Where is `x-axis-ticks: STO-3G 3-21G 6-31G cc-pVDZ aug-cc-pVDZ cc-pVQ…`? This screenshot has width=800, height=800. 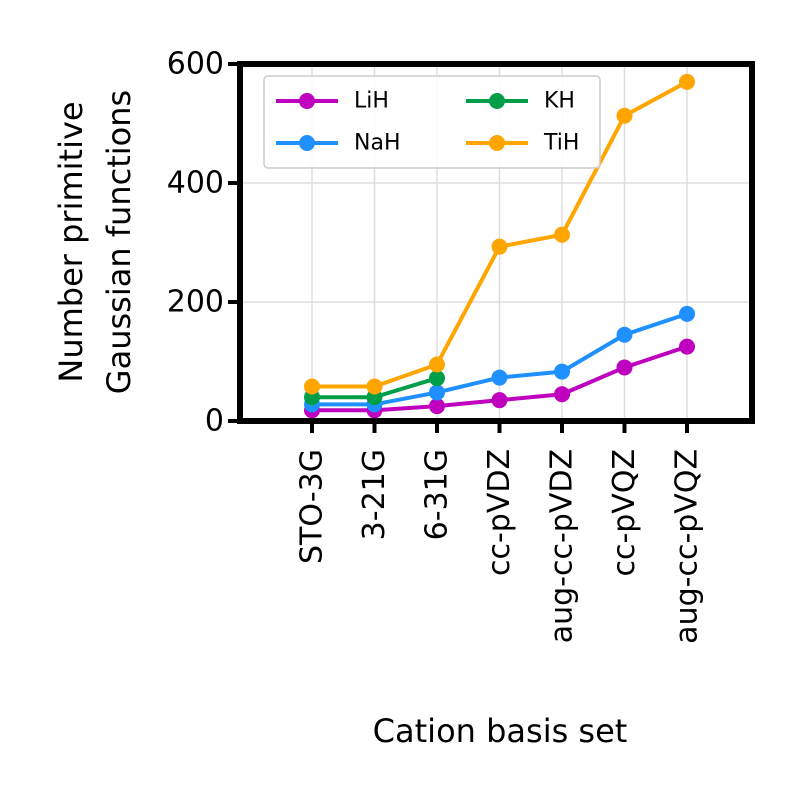 x-axis-ticks: STO-3G 3-21G 6-31G cc-pVDZ aug-cc-pVDZ cc-pVQ… is located at coordinates (500, 532).